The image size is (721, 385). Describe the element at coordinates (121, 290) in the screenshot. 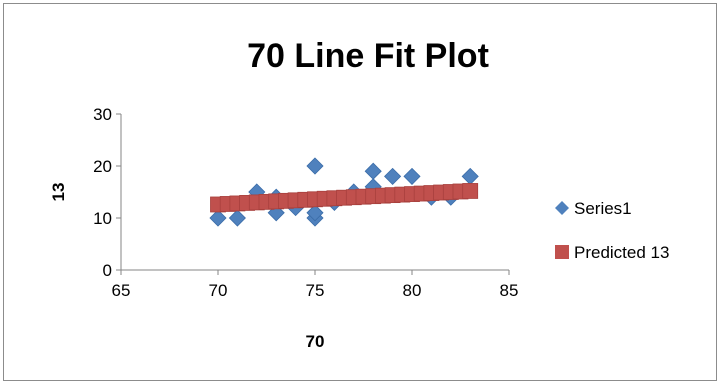

I see `x-tick-label: 65` at that location.